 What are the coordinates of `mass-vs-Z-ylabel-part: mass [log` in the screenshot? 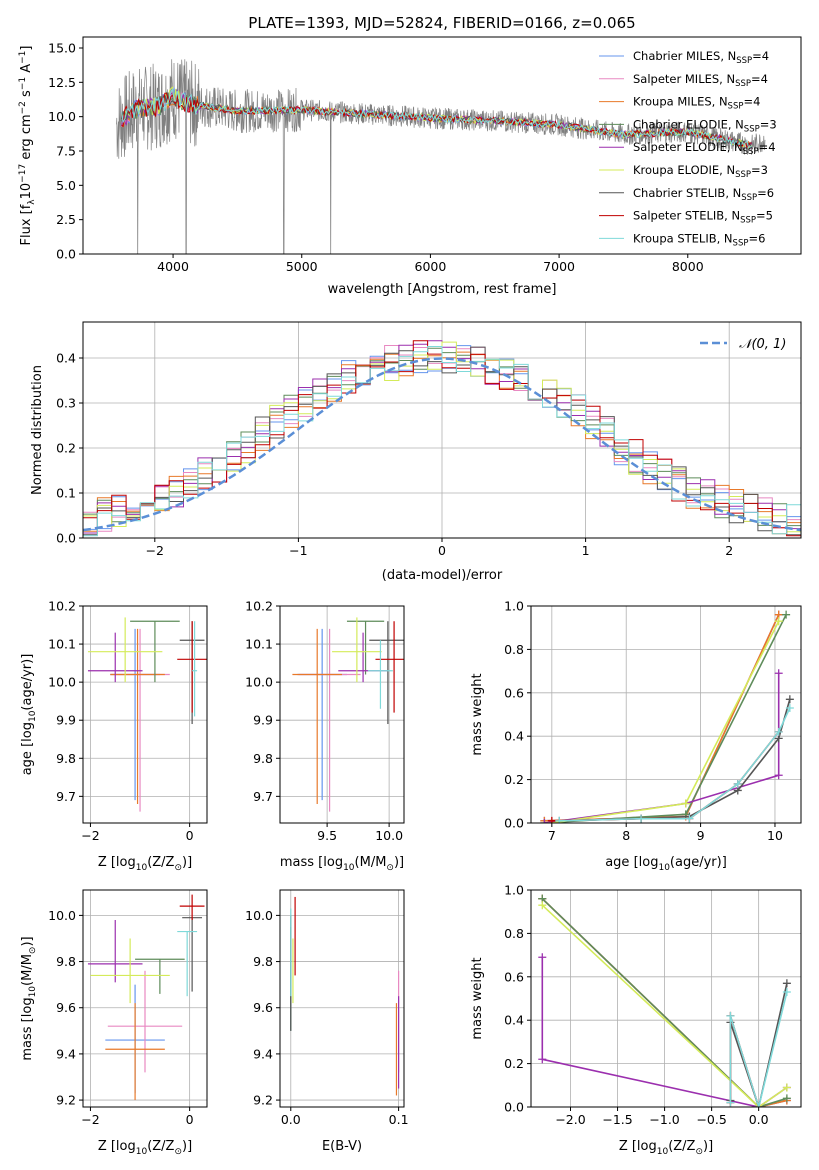 It's located at (27, 1028).